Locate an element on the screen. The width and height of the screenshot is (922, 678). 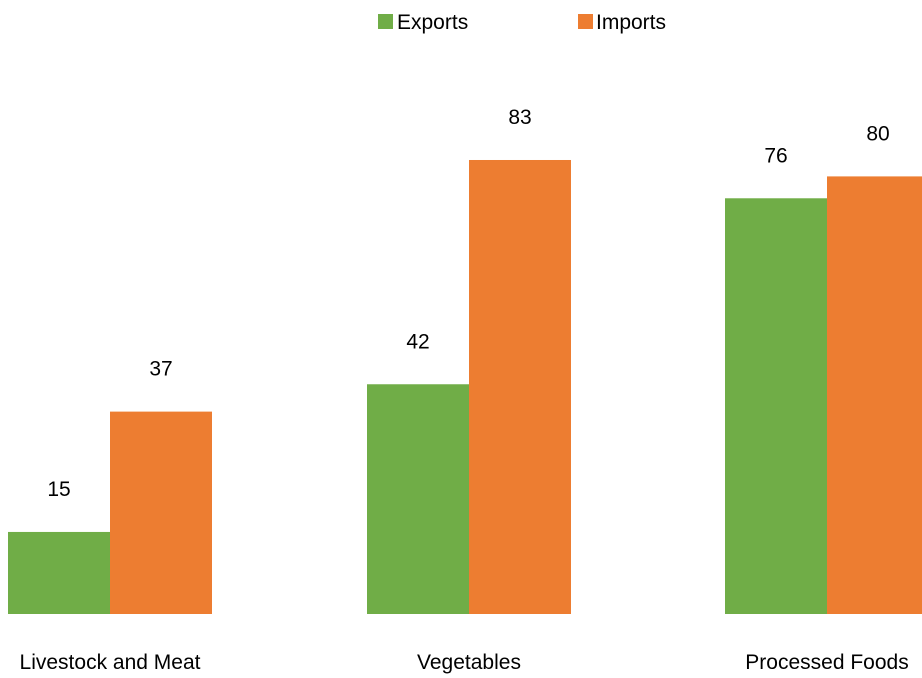
legend: Exports Imports is located at coordinates (522, 22).